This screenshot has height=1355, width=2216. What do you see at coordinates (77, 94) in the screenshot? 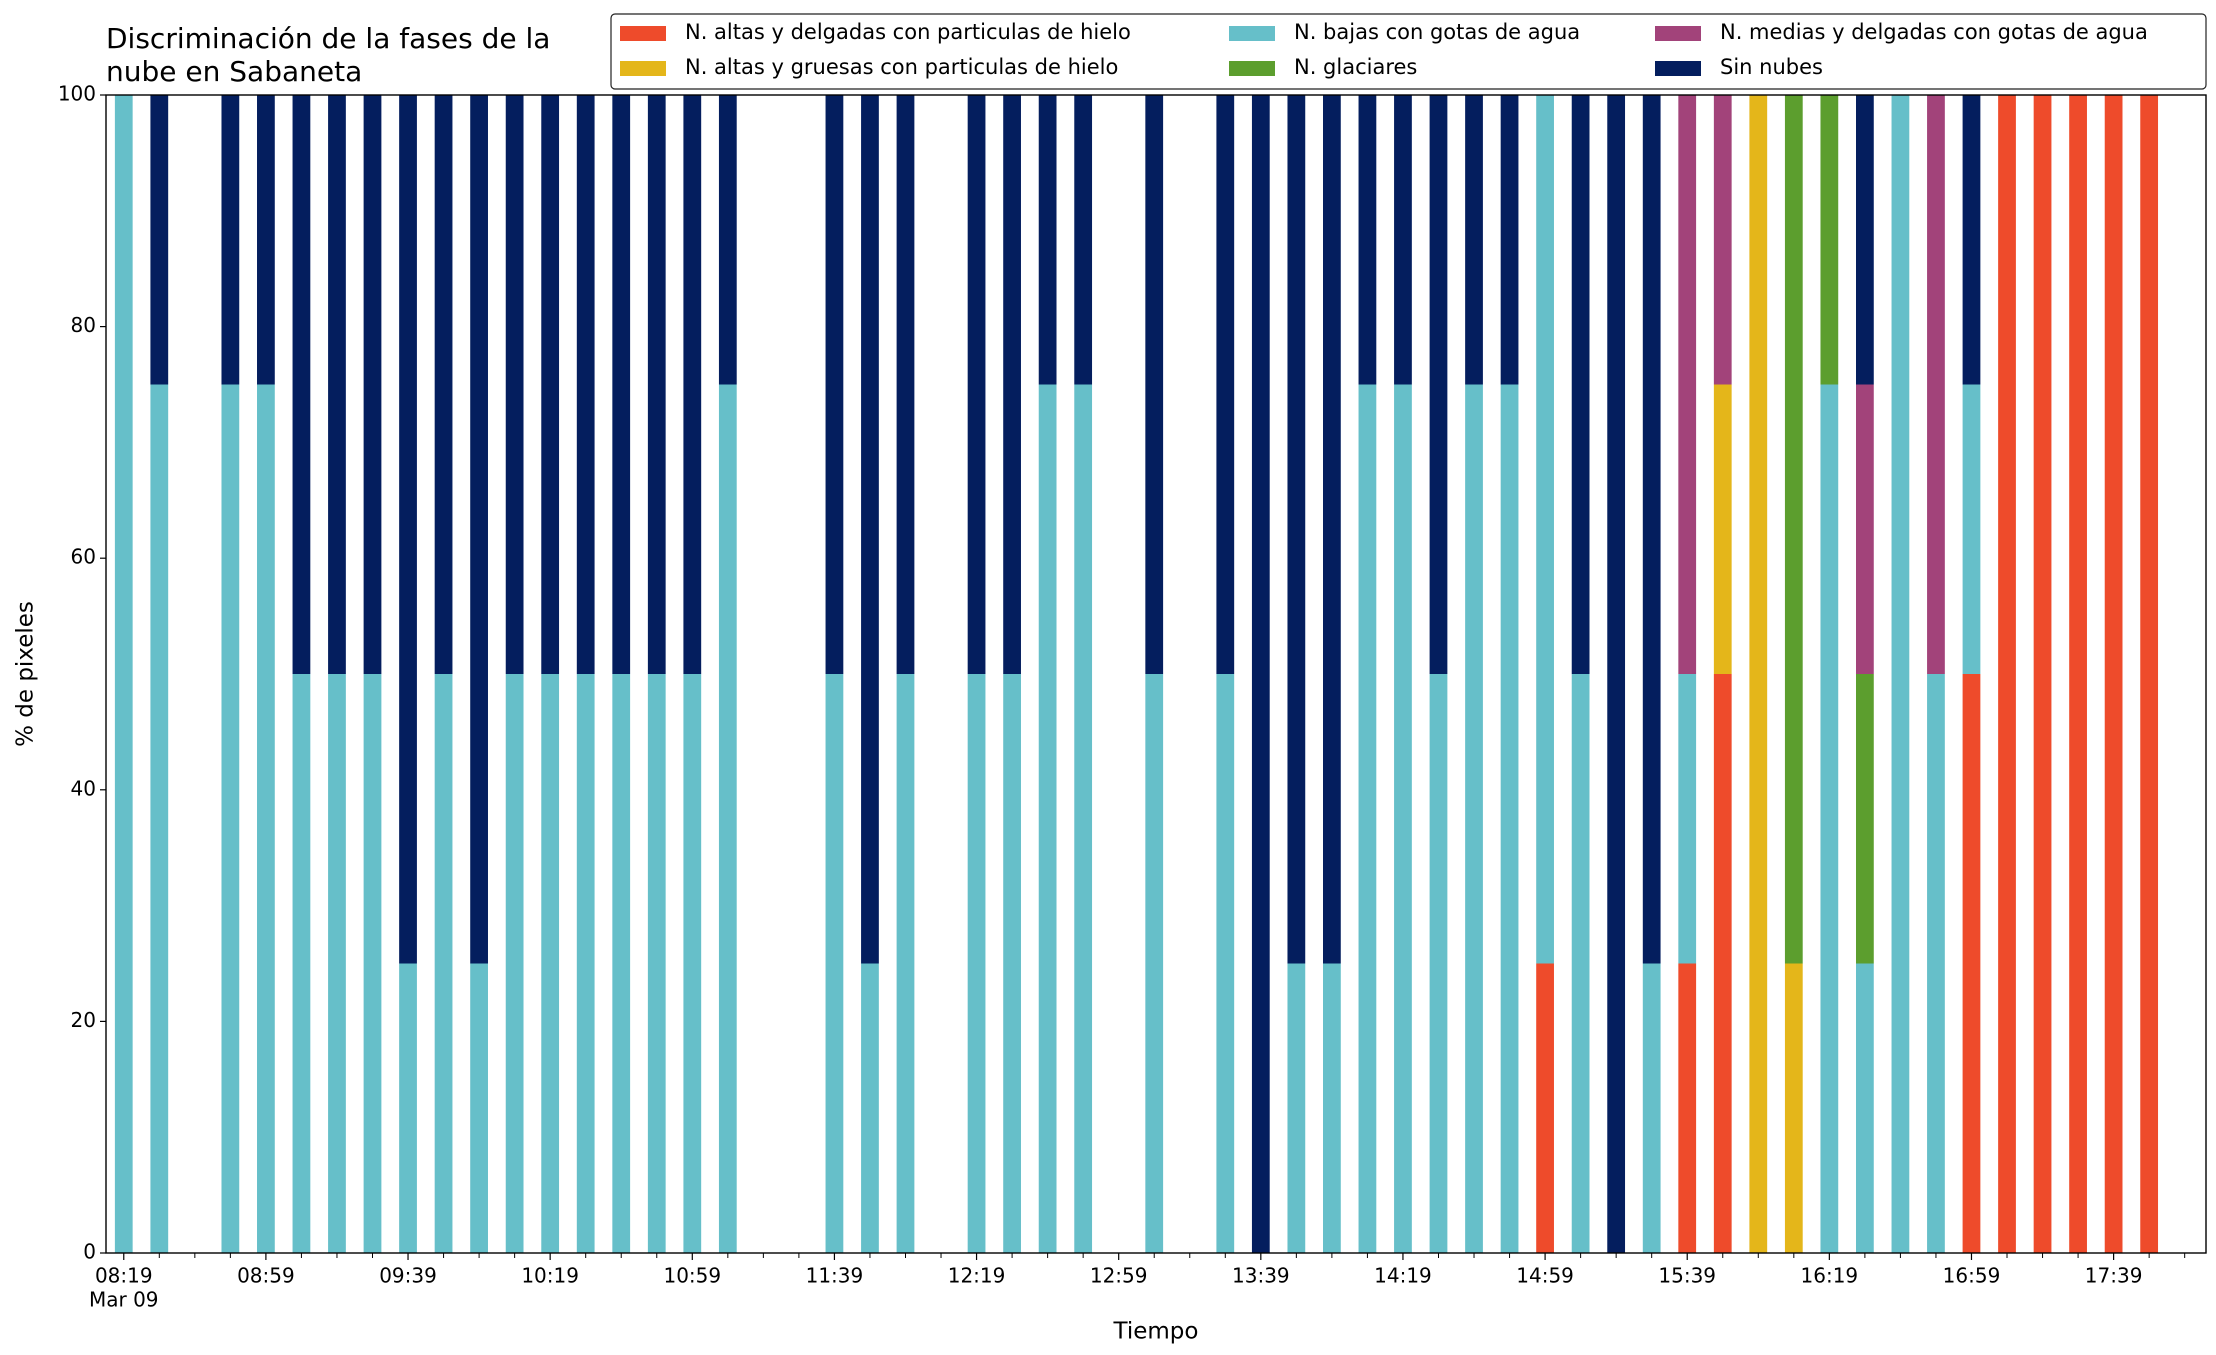
I see `y-tick-label: 100` at bounding box center [77, 94].